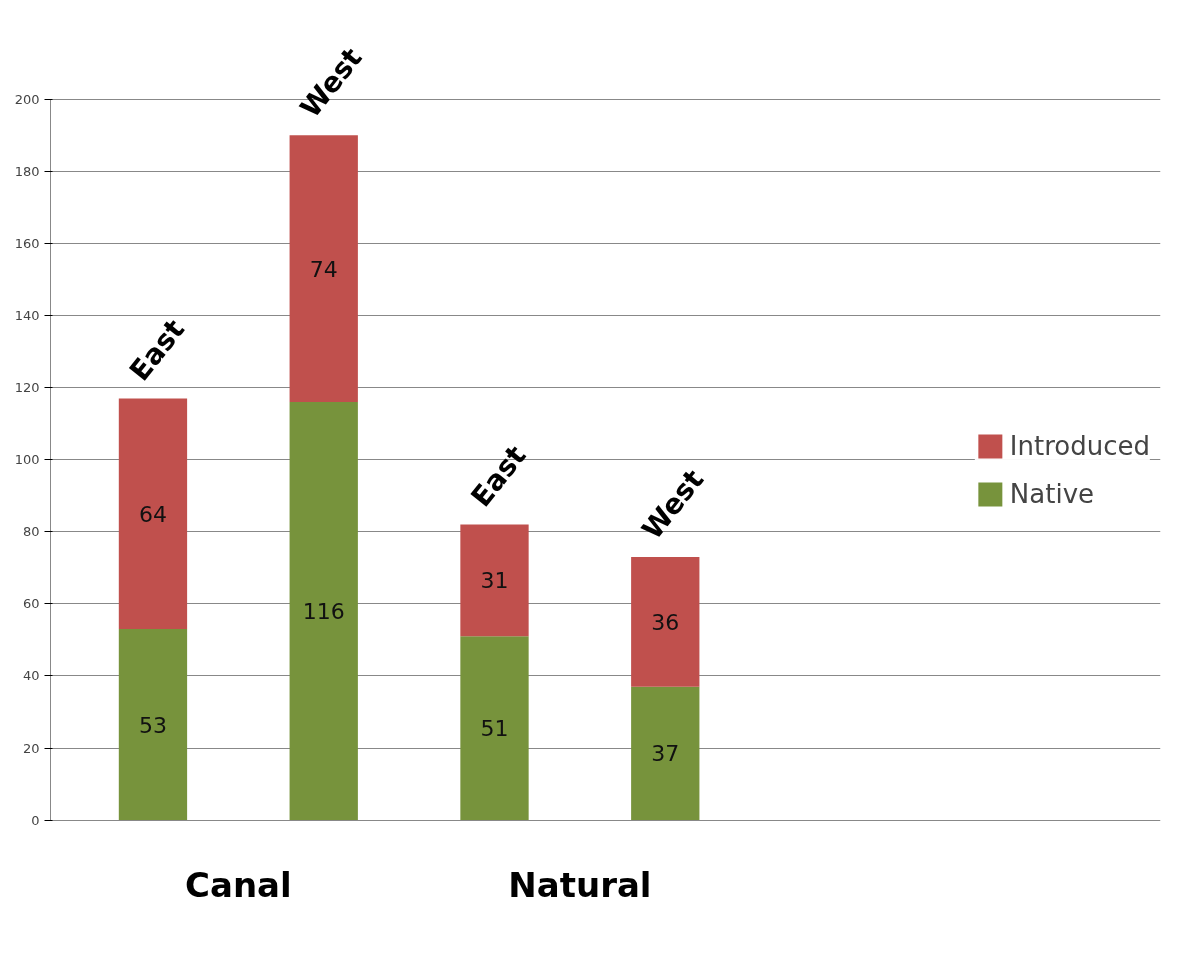  I want to click on text: Natural, so click(580, 885).